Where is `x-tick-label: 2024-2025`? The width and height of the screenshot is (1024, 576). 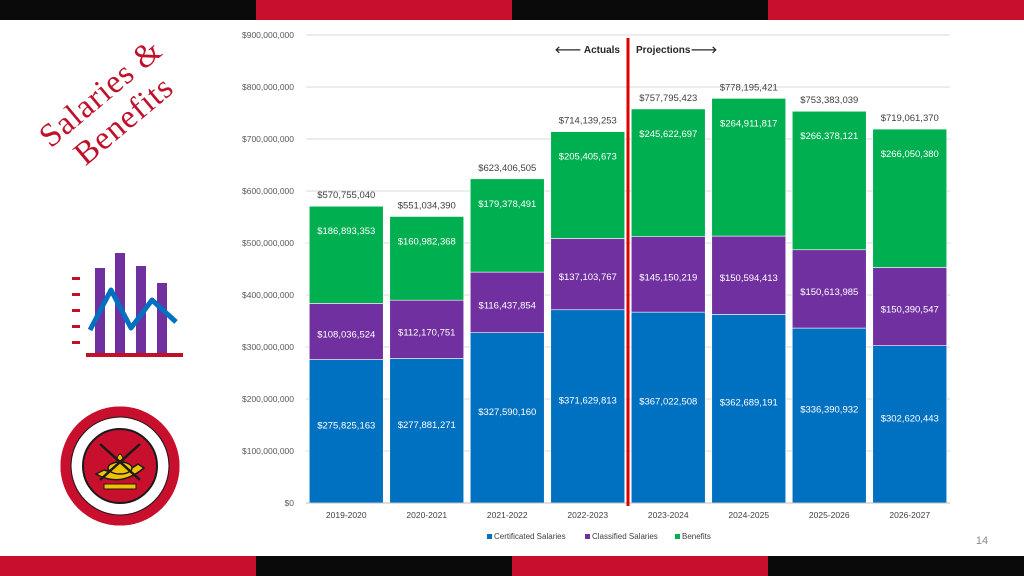
x-tick-label: 2024-2025 is located at coordinates (748, 515).